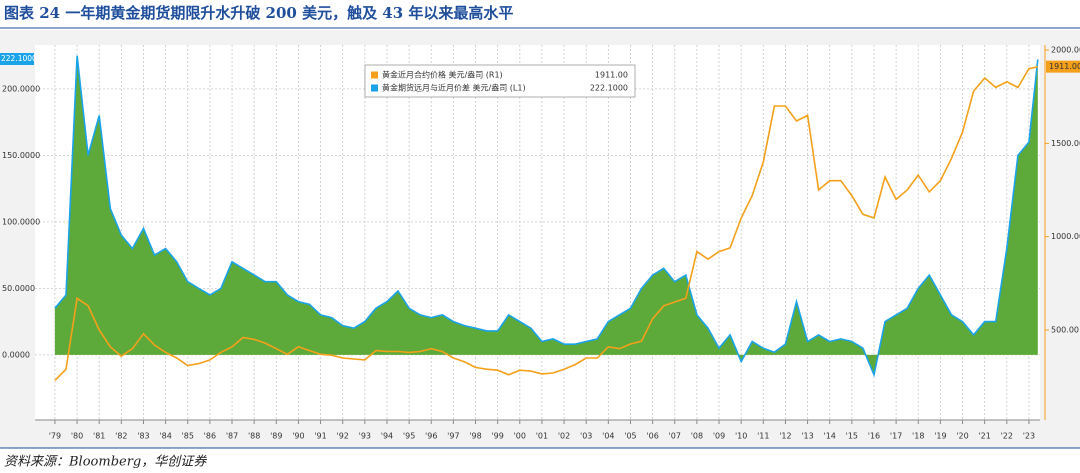 This screenshot has height=473, width=1080. What do you see at coordinates (99, 436) in the screenshot?
I see `x-tick-label: '81` at bounding box center [99, 436].